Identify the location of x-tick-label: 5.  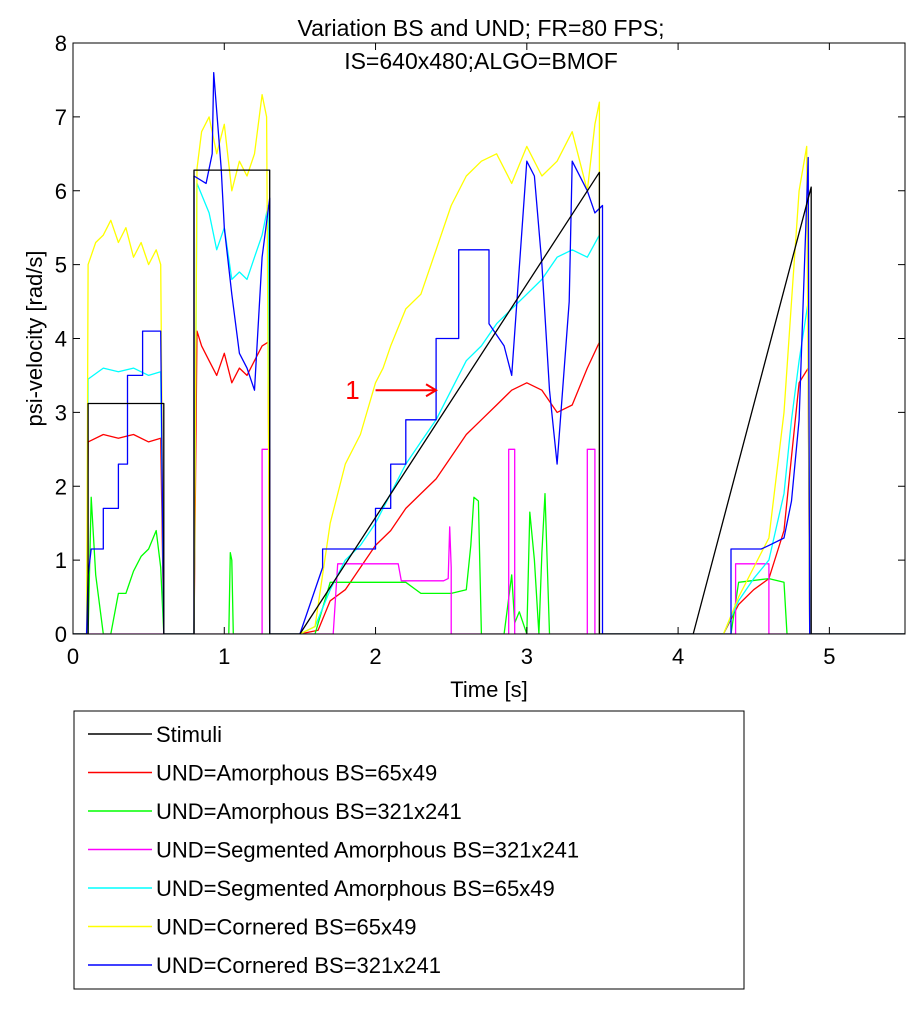
(829, 656).